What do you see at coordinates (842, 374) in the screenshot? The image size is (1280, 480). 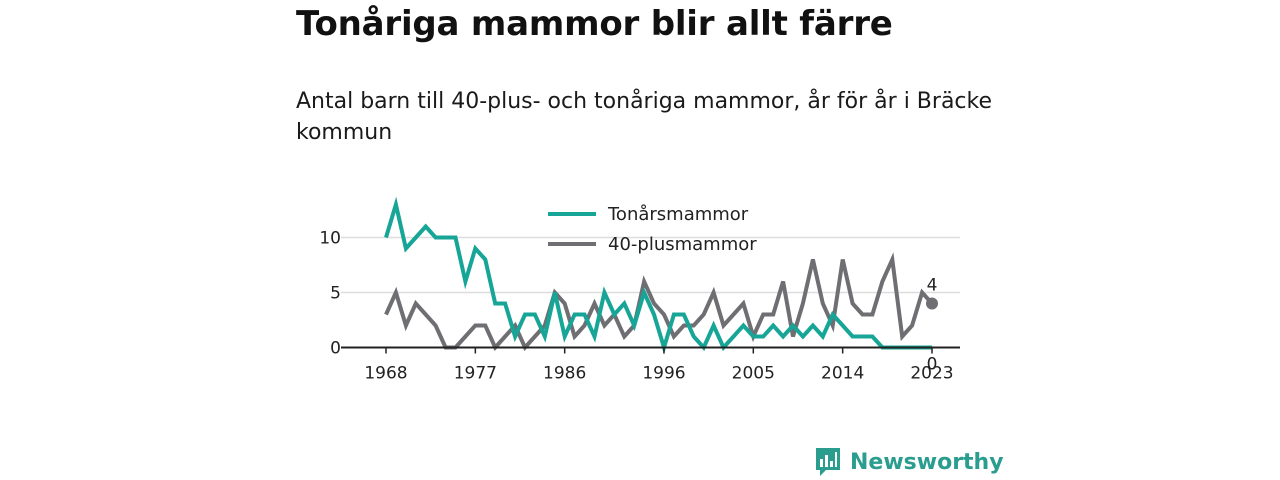 I see `x-tick-label-2014: 2014` at bounding box center [842, 374].